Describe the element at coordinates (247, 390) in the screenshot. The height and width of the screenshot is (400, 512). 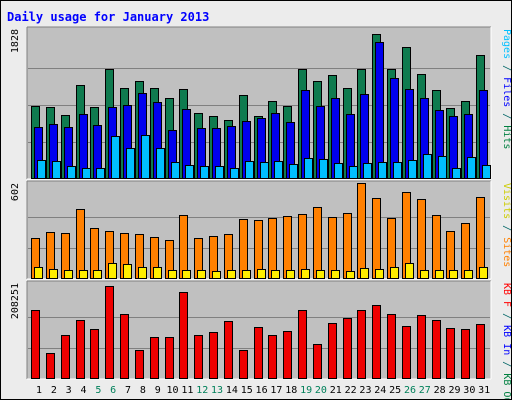
I see `day-tick-label: 15` at that location.